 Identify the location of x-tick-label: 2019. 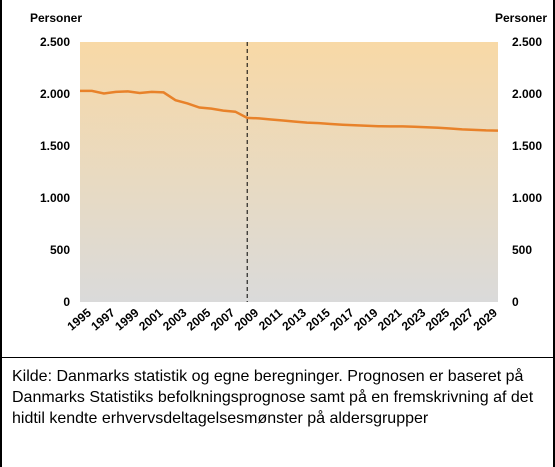
(366, 319).